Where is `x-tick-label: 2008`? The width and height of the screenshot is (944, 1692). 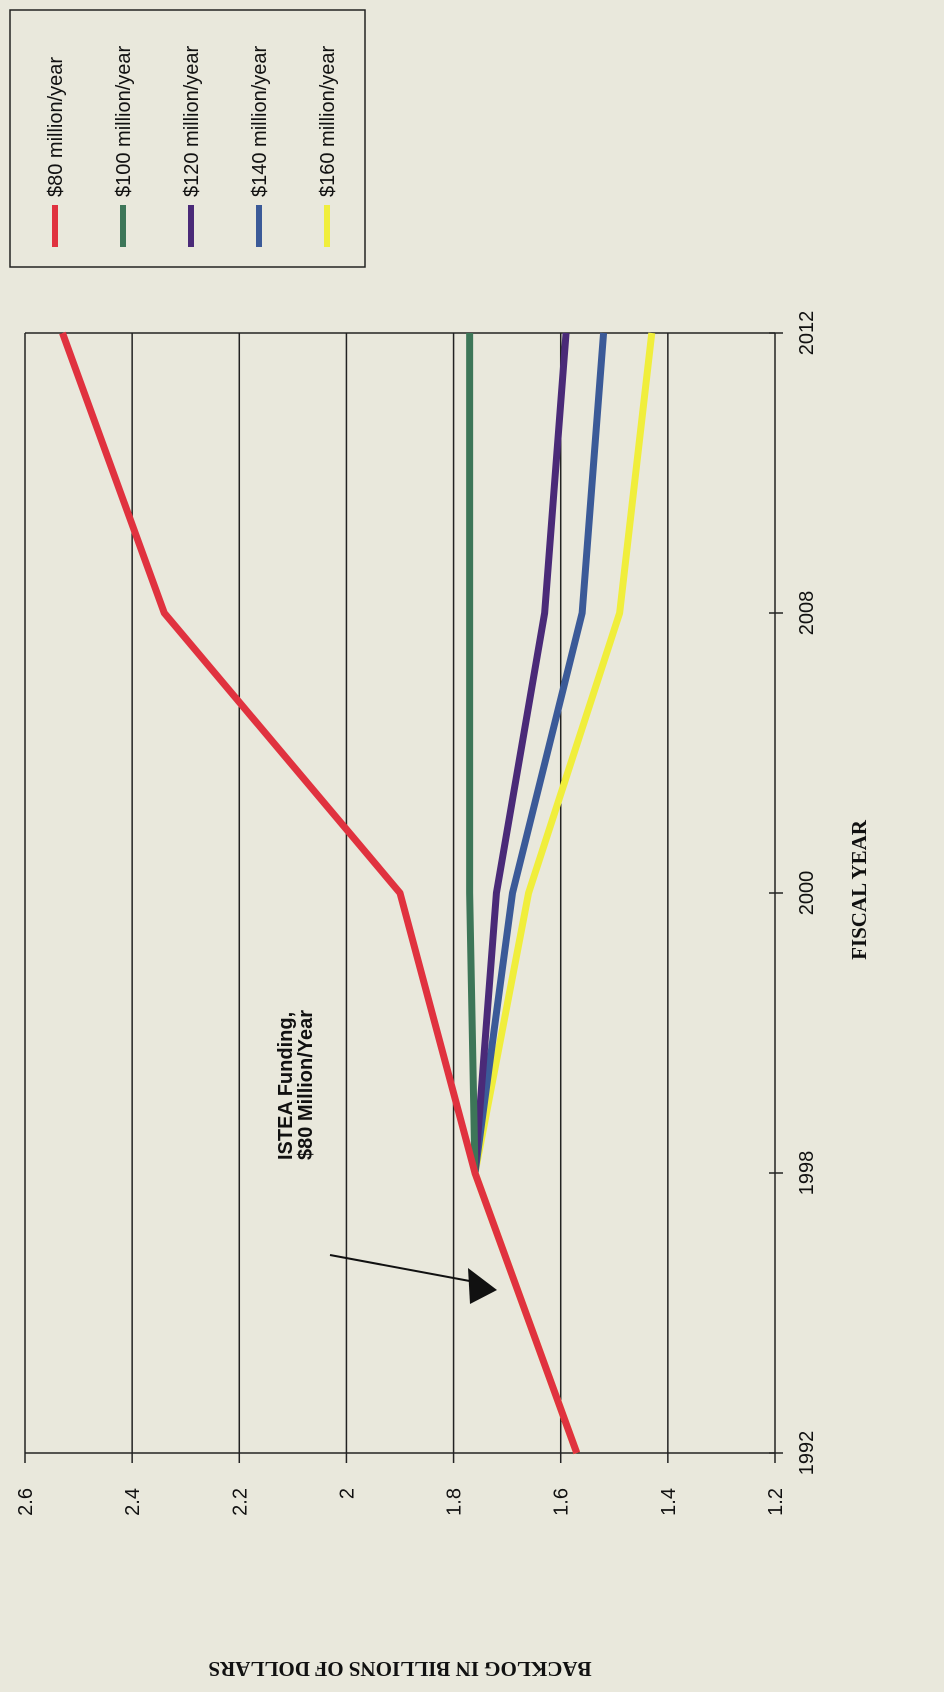 x-tick-label: 2008 is located at coordinates (807, 613).